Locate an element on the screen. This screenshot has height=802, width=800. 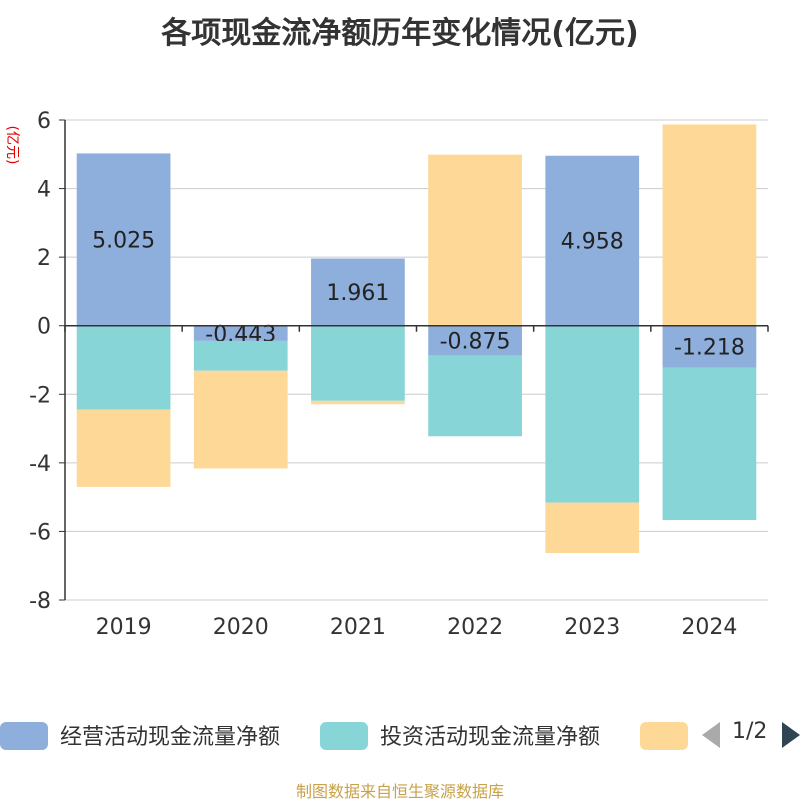
legend: 经营活动现金流量净额 投资活动现金流量净额 is located at coordinates (400, 734).